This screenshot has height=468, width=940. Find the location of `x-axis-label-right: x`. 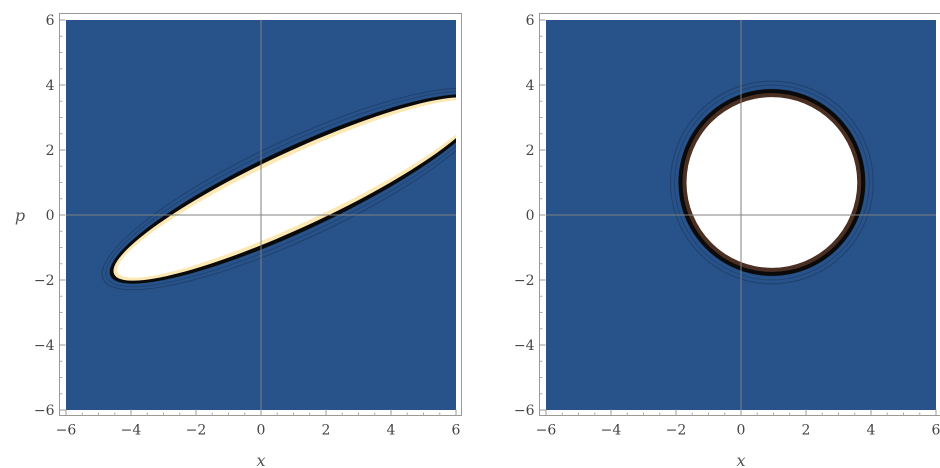

x-axis-label-right: x is located at coordinates (740, 459).